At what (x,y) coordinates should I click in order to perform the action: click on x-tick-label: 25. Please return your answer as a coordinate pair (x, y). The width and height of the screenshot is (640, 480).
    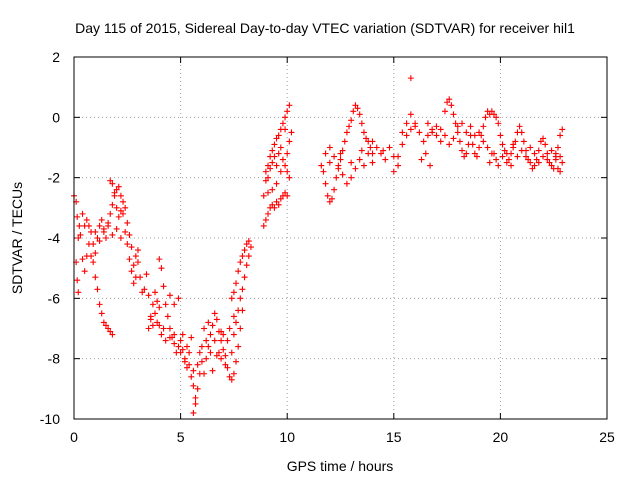
    Looking at the image, I should click on (607, 437).